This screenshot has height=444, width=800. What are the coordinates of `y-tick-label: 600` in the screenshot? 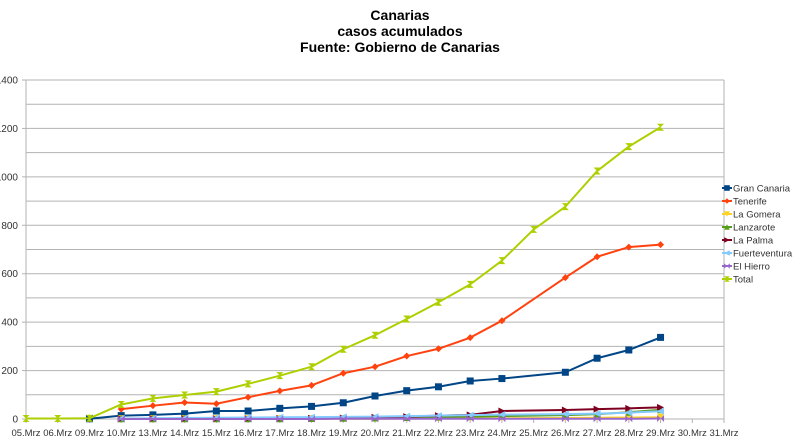 It's located at (9, 274).